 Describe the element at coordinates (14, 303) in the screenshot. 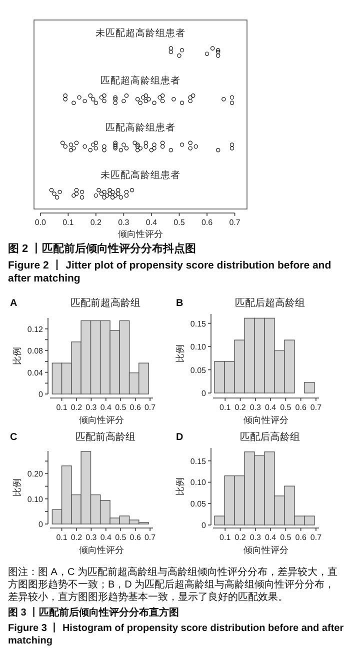

I see `chart-subtitle: A` at that location.